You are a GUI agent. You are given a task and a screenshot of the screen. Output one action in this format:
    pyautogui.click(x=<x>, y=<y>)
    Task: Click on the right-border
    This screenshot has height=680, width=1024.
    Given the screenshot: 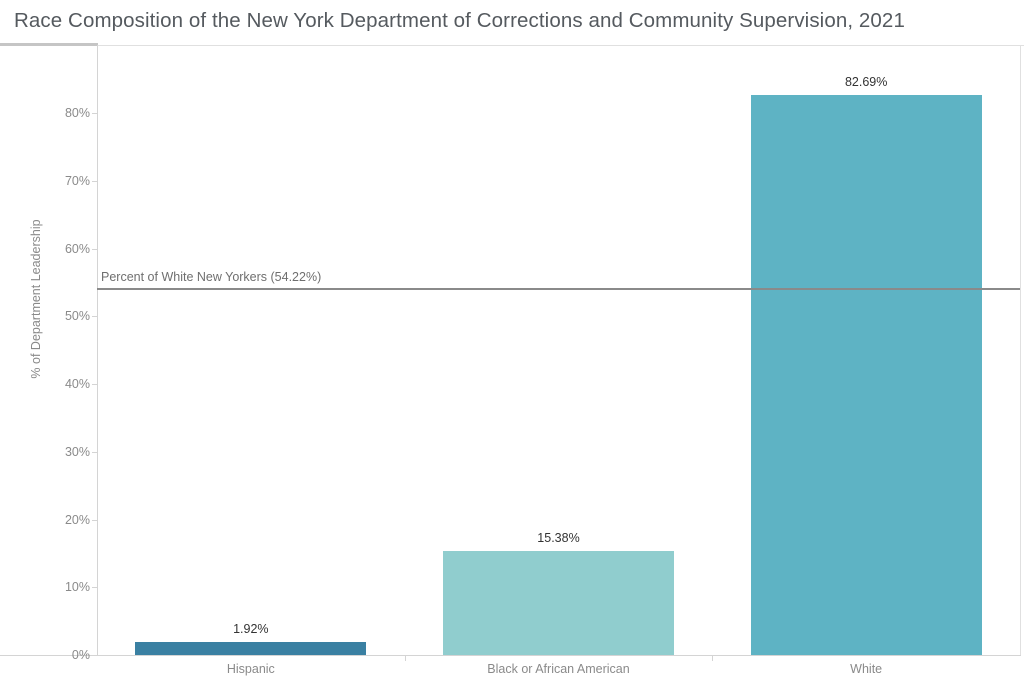 What is the action you would take?
    pyautogui.click(x=1020, y=350)
    